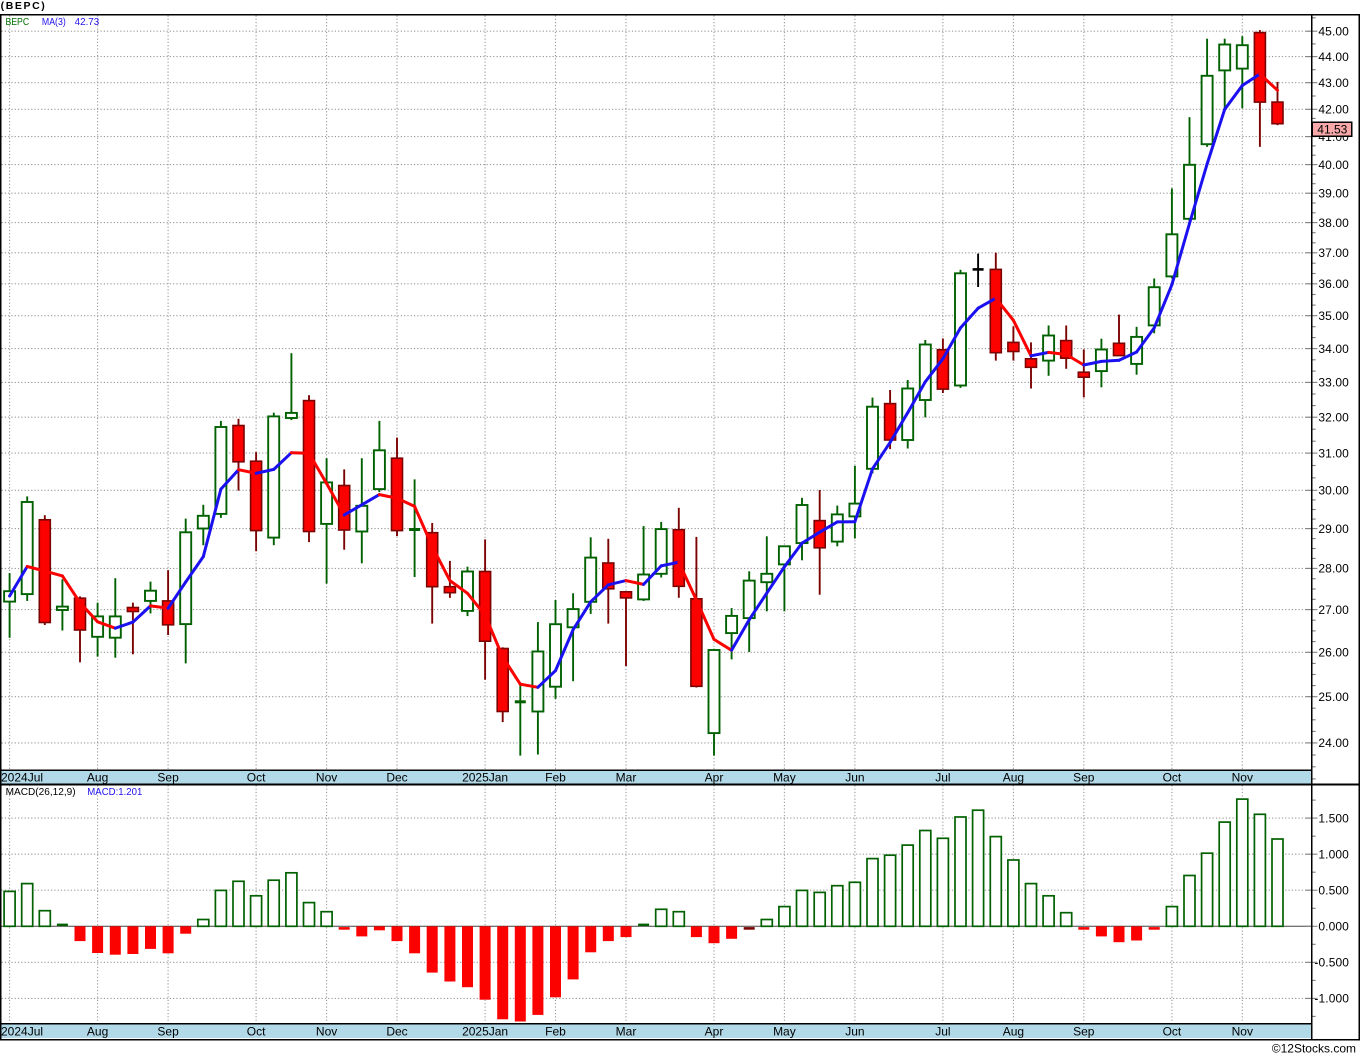 This screenshot has height=1061, width=1360. I want to click on svg-text: 1.500, so click(1333, 818).